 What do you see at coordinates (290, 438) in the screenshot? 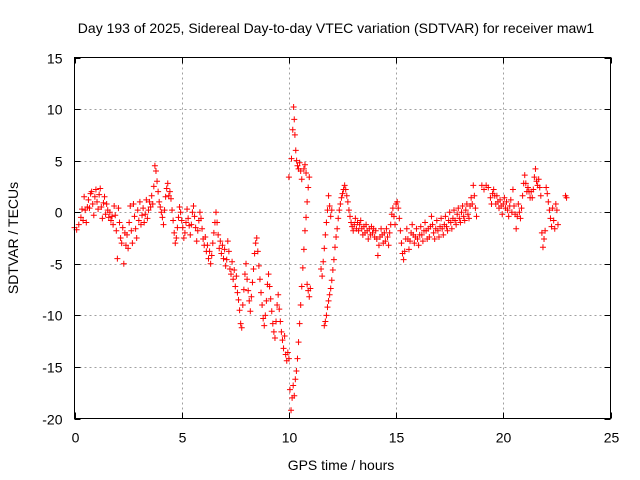
I see `x-tick-label: 10` at bounding box center [290, 438].